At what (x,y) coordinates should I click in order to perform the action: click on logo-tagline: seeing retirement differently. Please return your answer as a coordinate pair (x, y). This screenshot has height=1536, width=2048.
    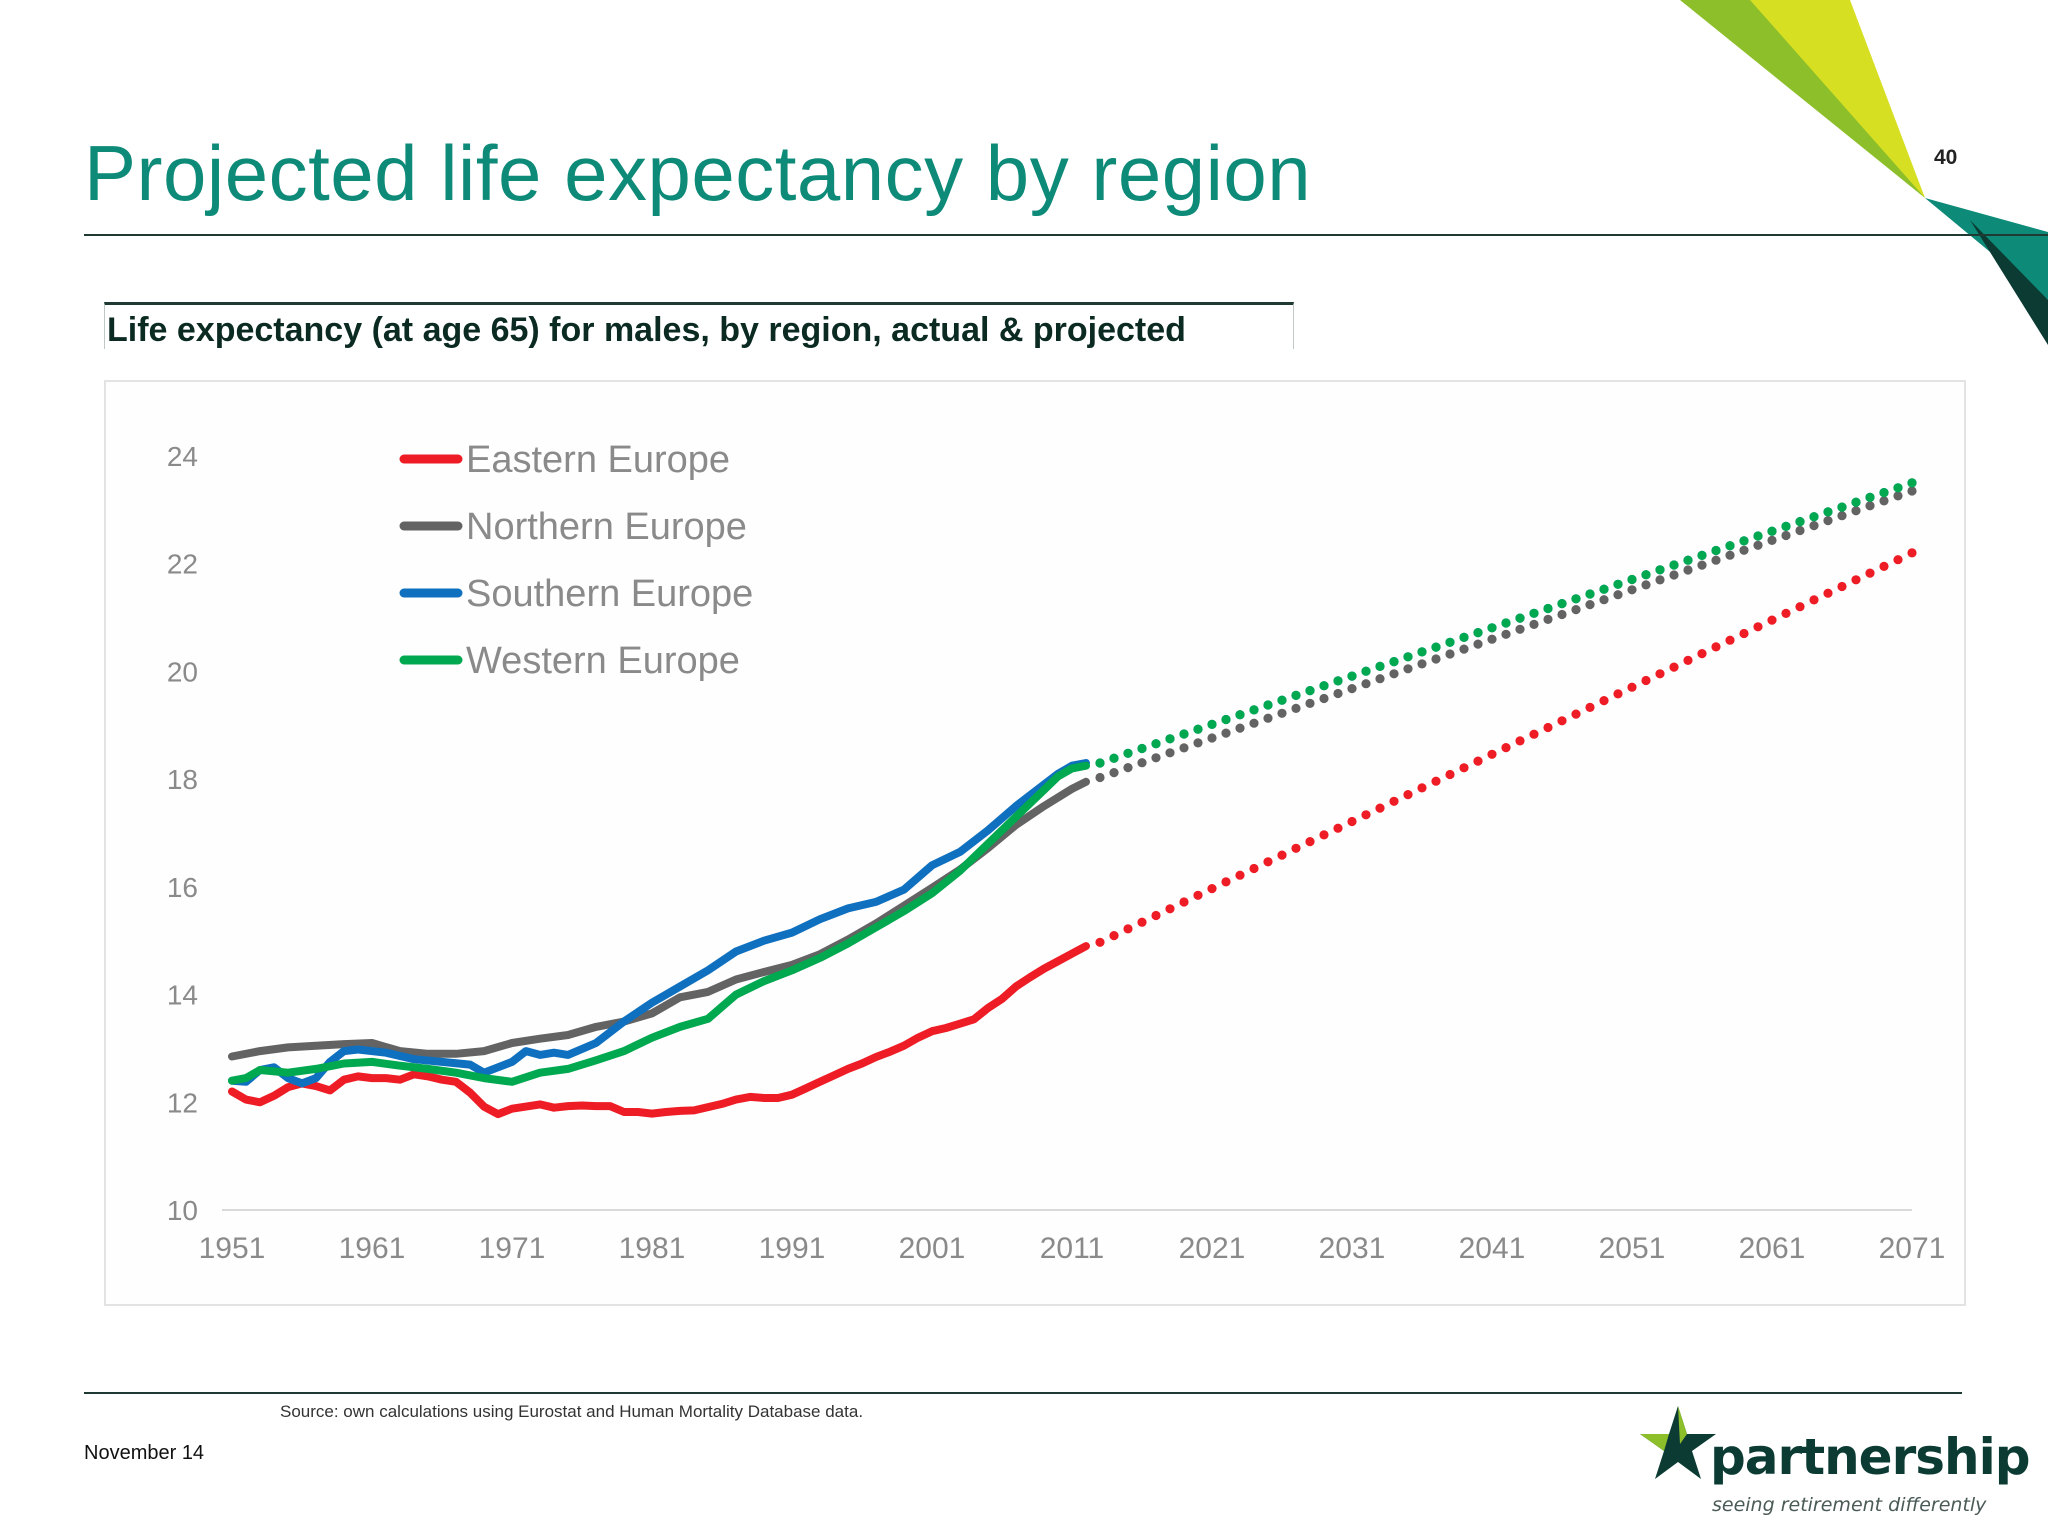
    Looking at the image, I should click on (1849, 1505).